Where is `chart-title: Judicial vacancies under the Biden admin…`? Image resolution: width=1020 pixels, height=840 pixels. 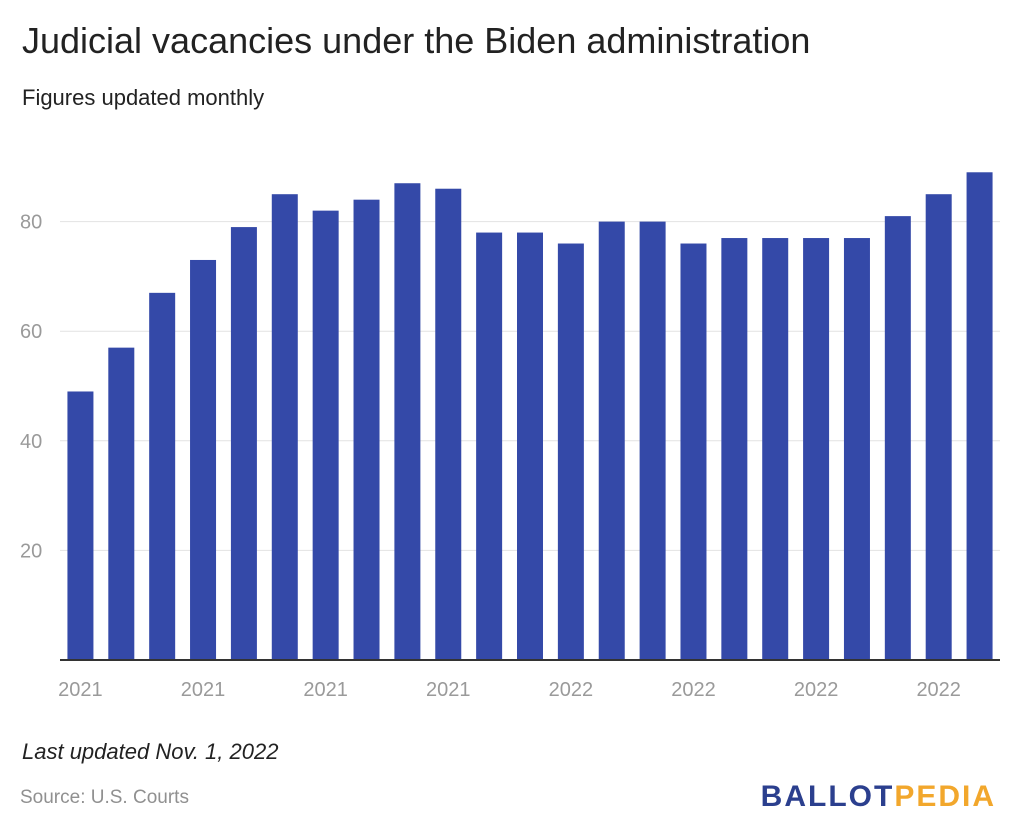
chart-title: Judicial vacancies under the Biden admin… is located at coordinates (416, 40).